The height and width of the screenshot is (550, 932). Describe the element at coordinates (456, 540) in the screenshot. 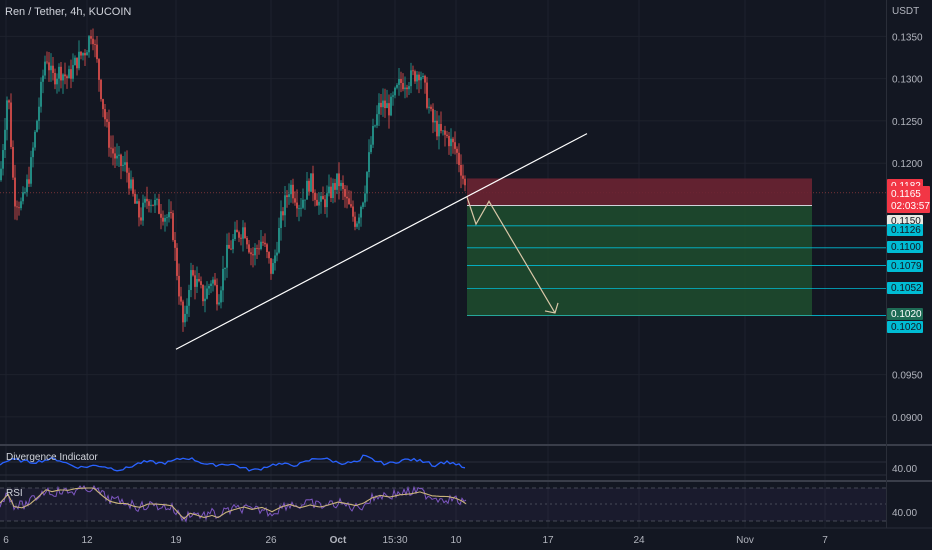

I see `time-tick-label: 10` at that location.